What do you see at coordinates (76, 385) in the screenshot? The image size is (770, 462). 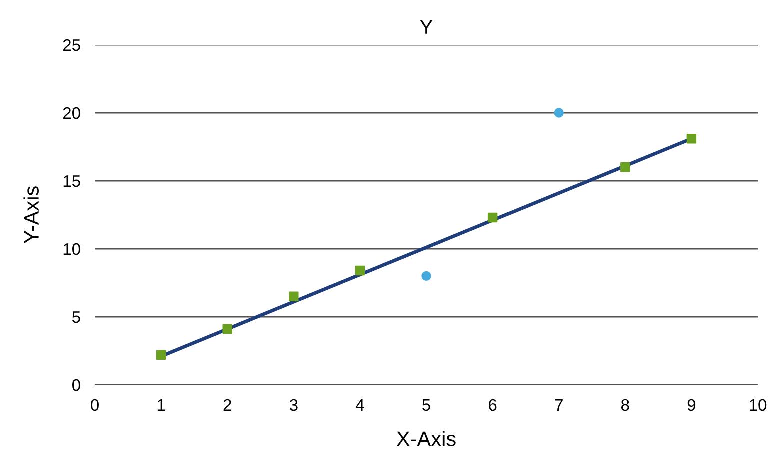 I see `y-tick-label: 0` at bounding box center [76, 385].